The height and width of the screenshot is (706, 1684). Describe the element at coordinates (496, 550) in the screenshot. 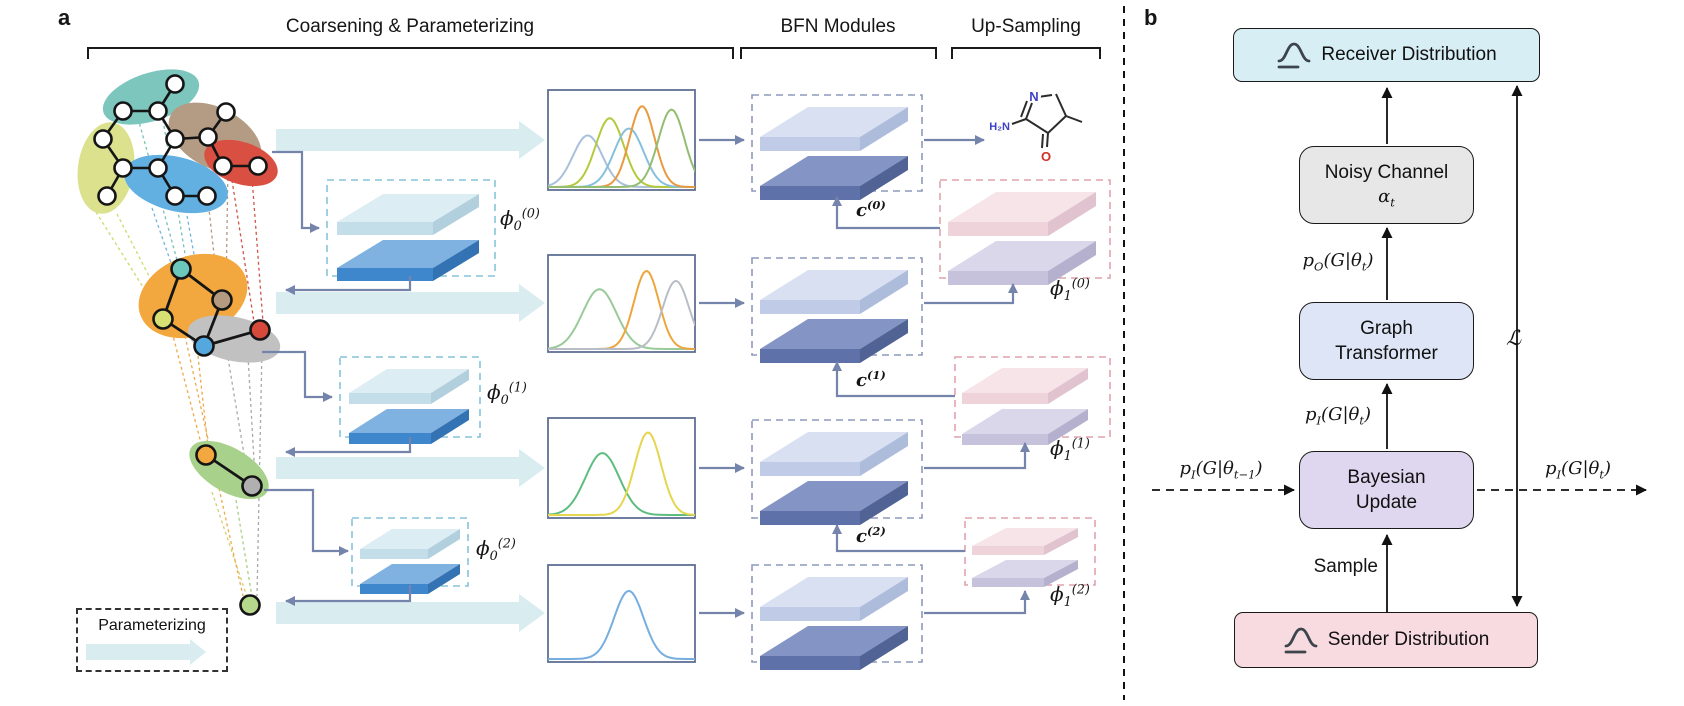

I see `phi0-level2-label: ϕ0(2)` at that location.